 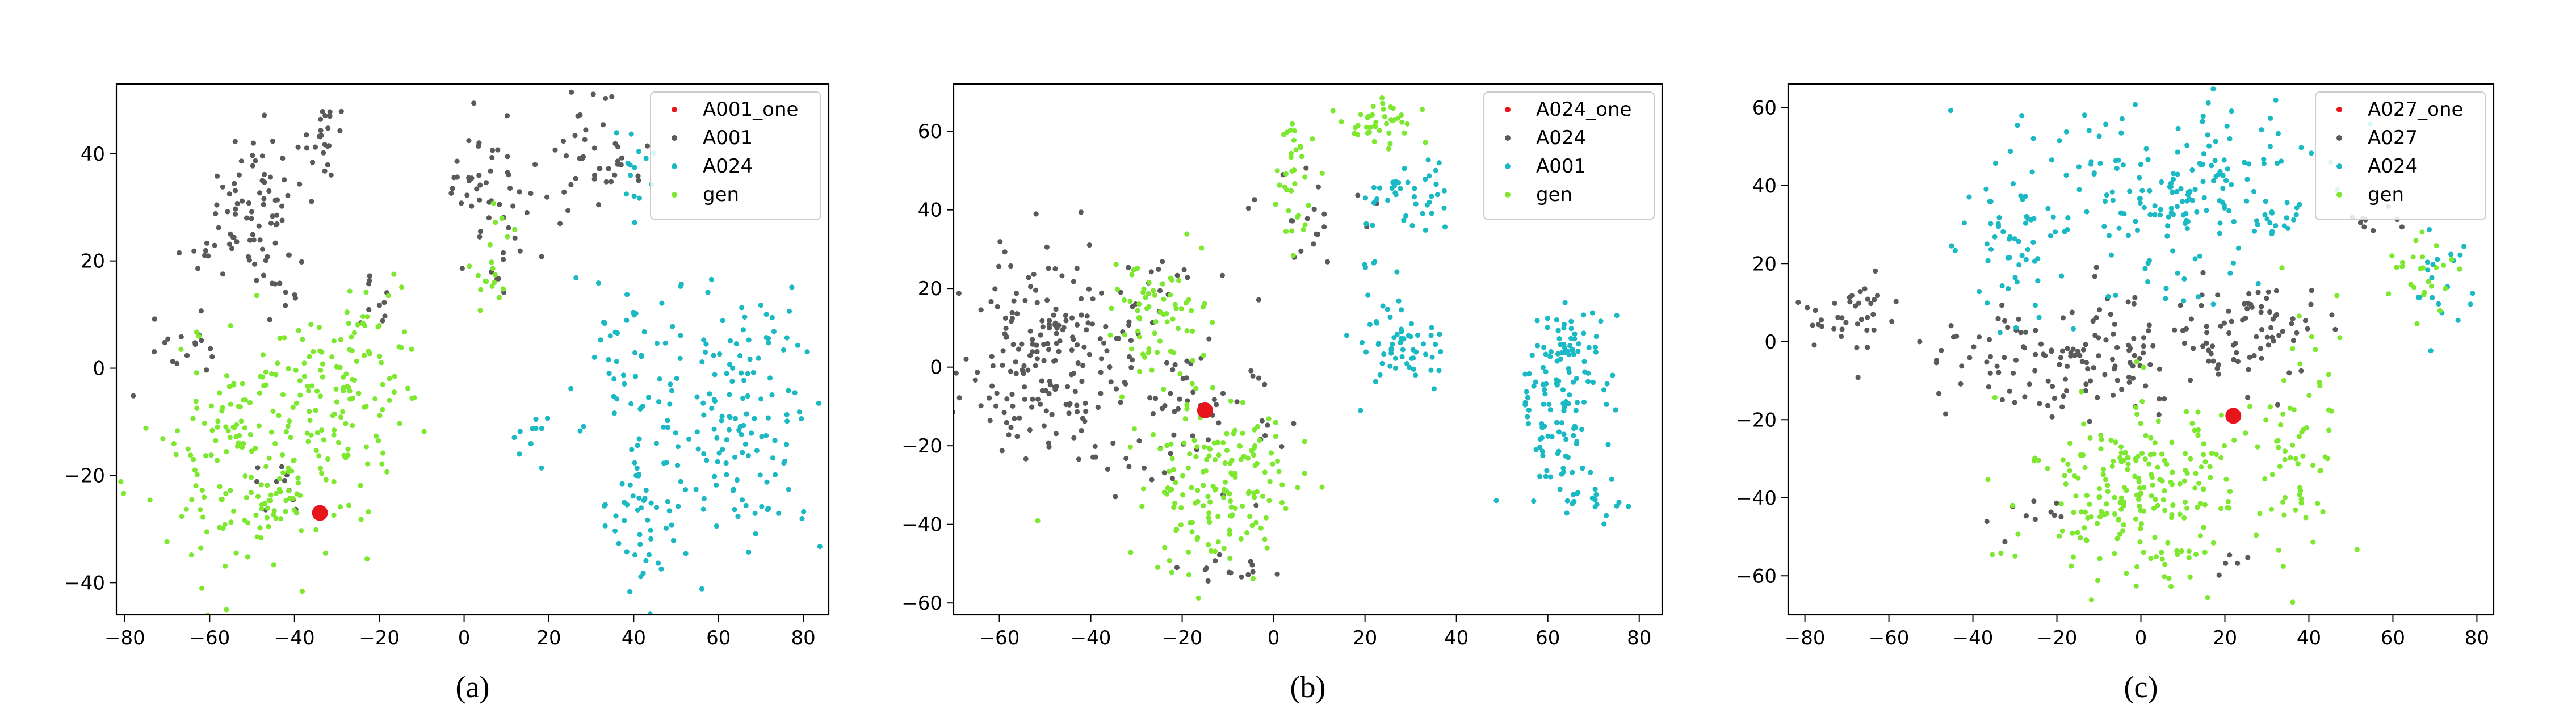 I want to click on x-tick-label: −60, so click(x=210, y=638).